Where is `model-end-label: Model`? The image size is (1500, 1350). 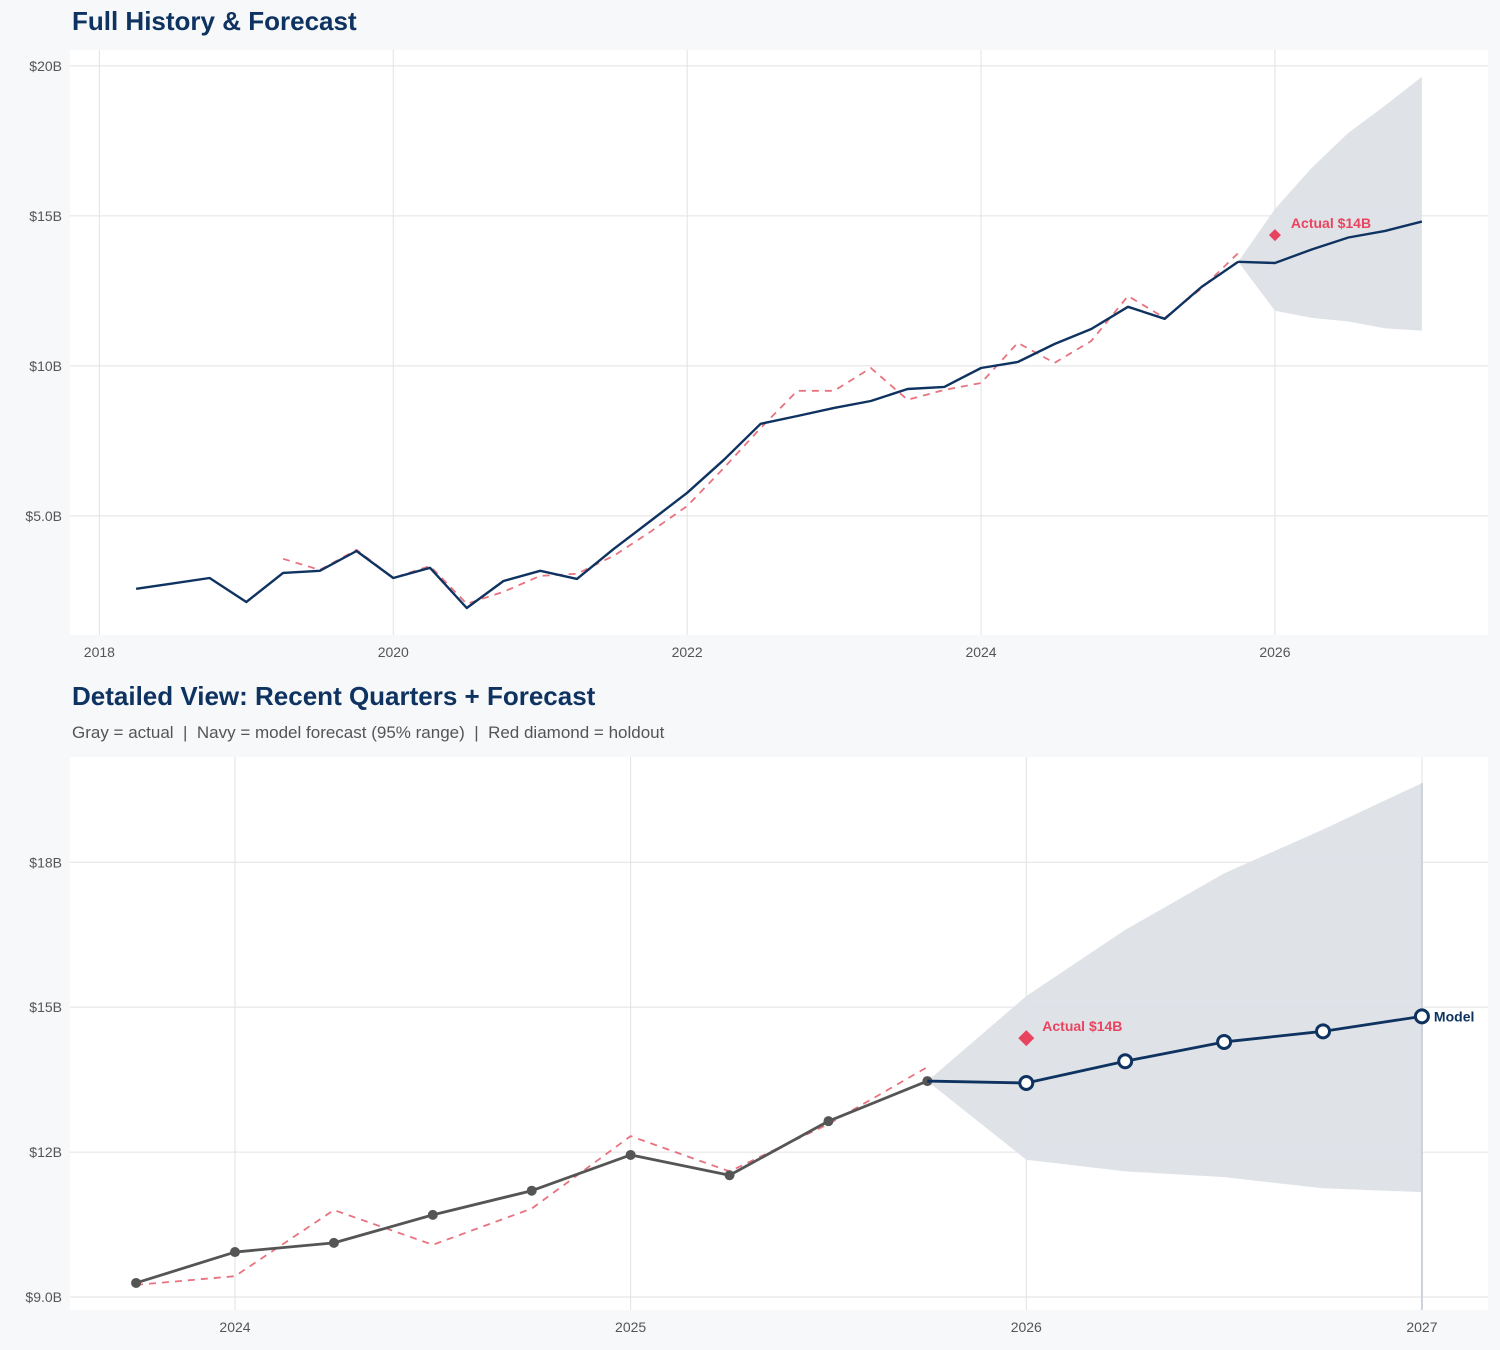 model-end-label: Model is located at coordinates (1454, 1016).